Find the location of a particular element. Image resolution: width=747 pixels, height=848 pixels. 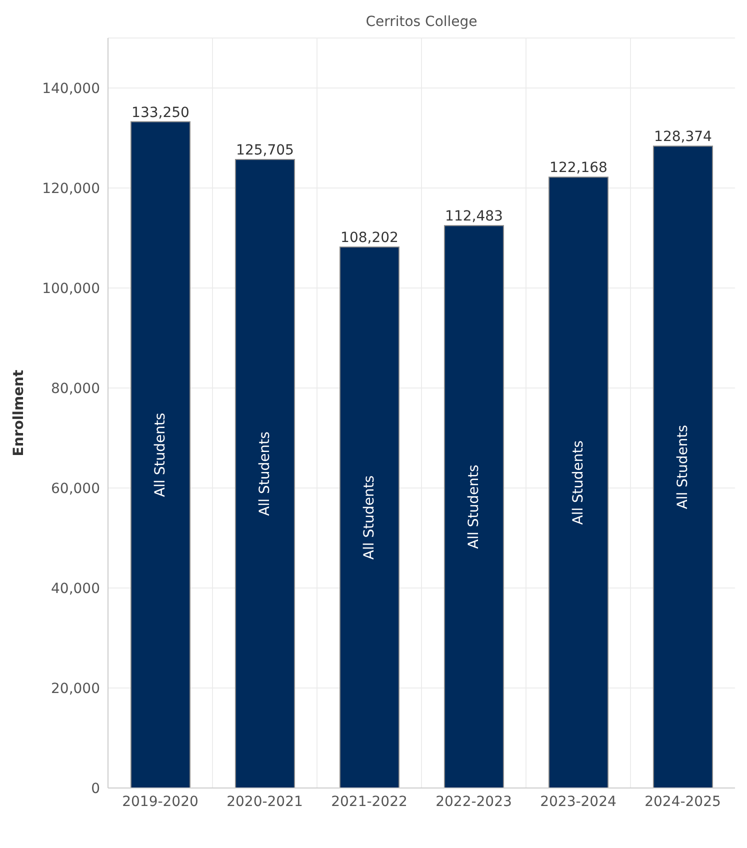

x-tick-label: 2022-2023 is located at coordinates (474, 802).